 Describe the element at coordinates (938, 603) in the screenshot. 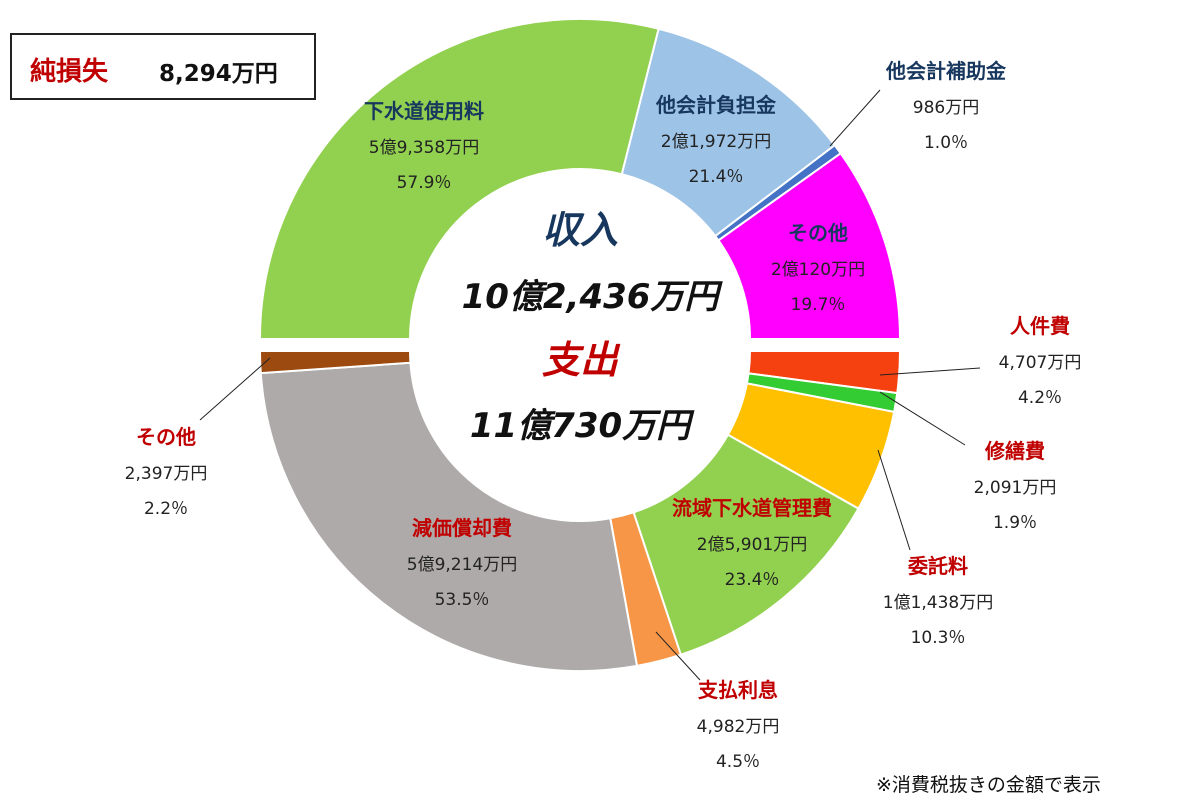

I see `expense-amount-2: 1億1,438万円` at that location.